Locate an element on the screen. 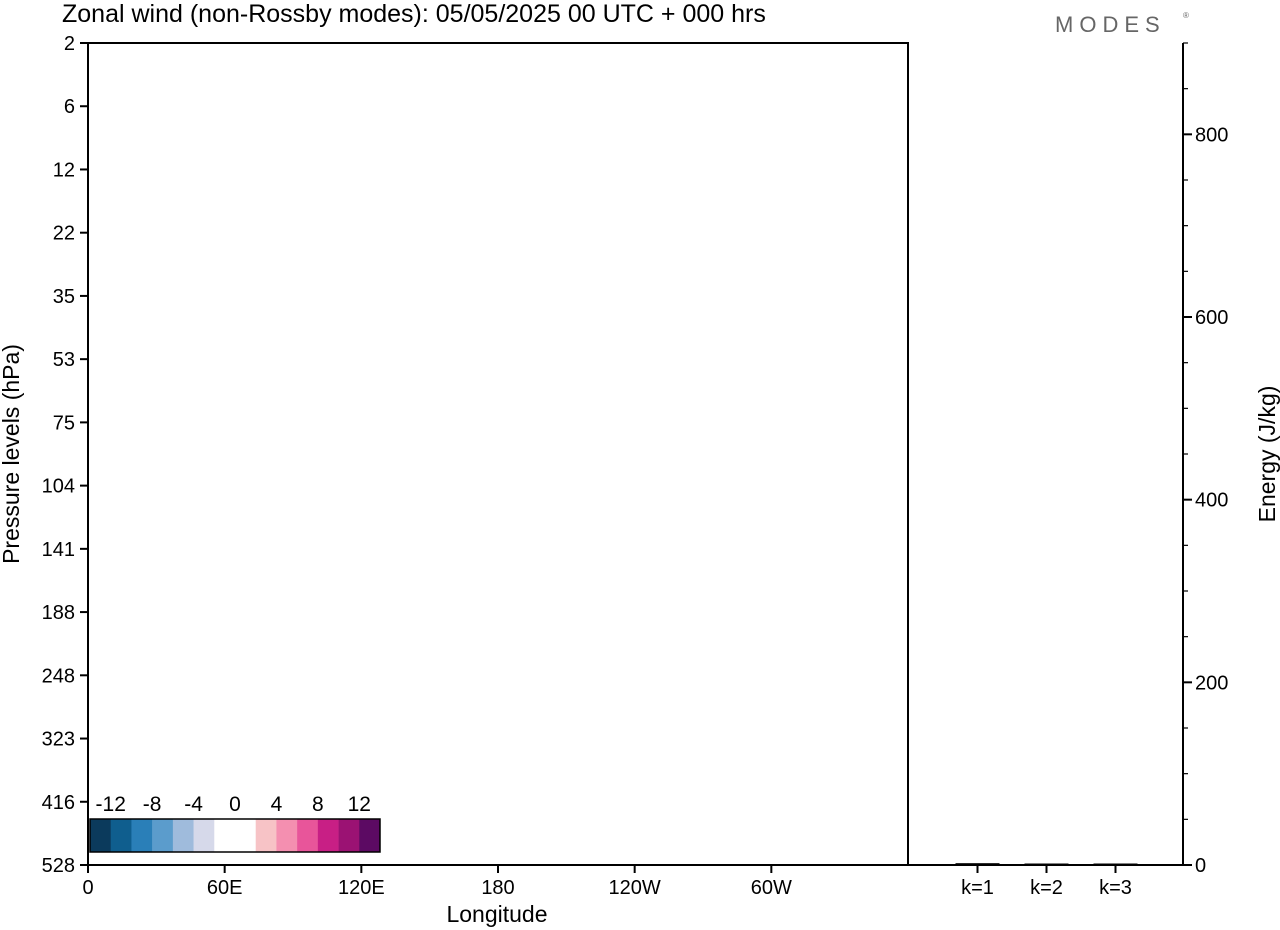  energy-tick-label: 600 is located at coordinates (1211, 318).